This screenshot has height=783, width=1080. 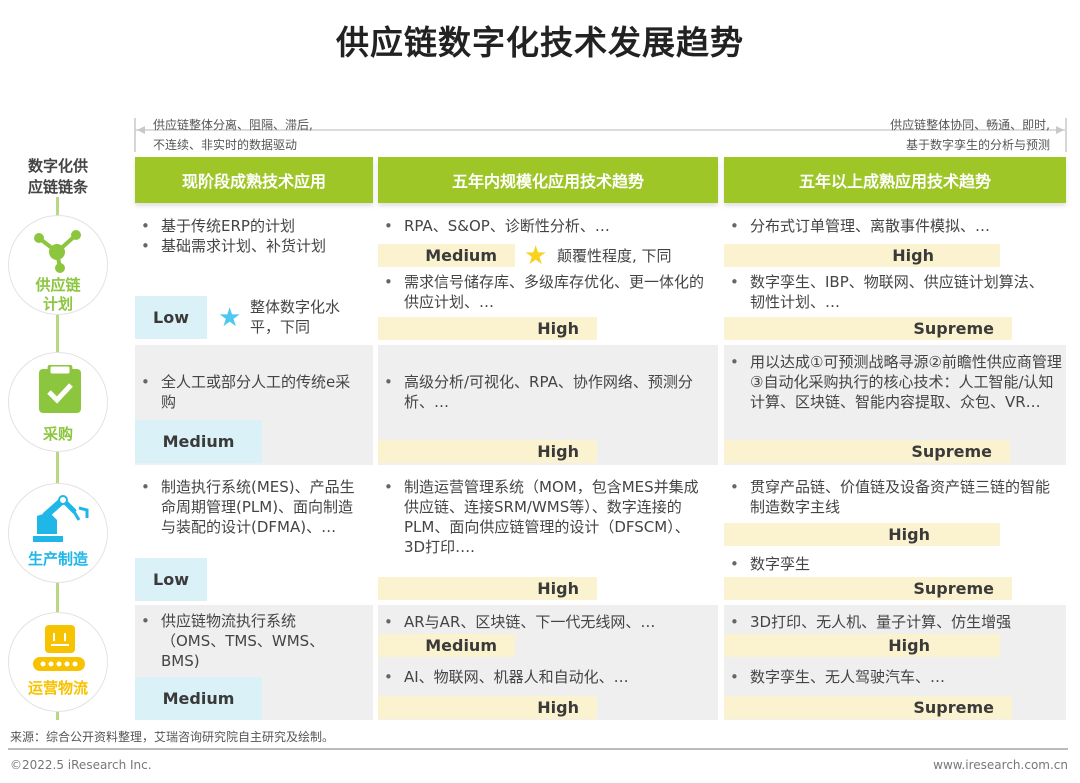 I want to click on row-label: 供应链 计划, so click(x=58, y=294).